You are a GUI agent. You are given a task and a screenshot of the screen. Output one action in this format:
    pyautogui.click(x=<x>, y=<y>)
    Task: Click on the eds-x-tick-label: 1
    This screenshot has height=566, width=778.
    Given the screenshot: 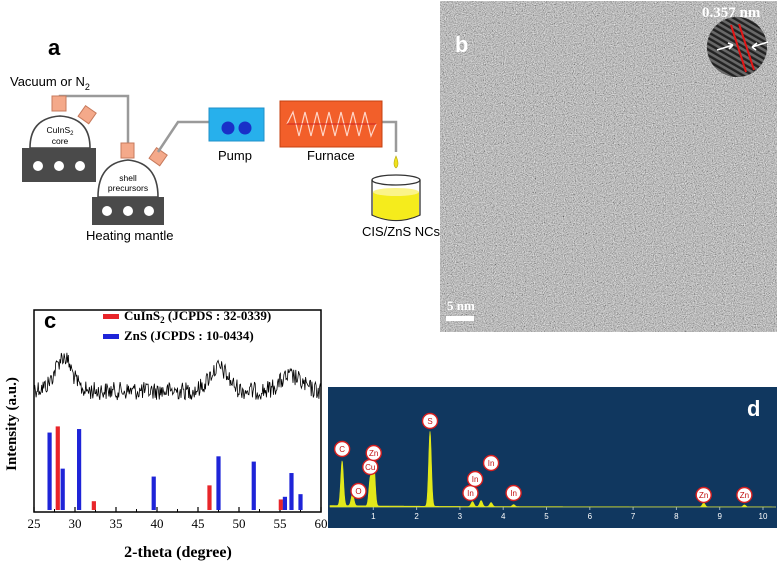 What is the action you would take?
    pyautogui.click(x=373, y=516)
    